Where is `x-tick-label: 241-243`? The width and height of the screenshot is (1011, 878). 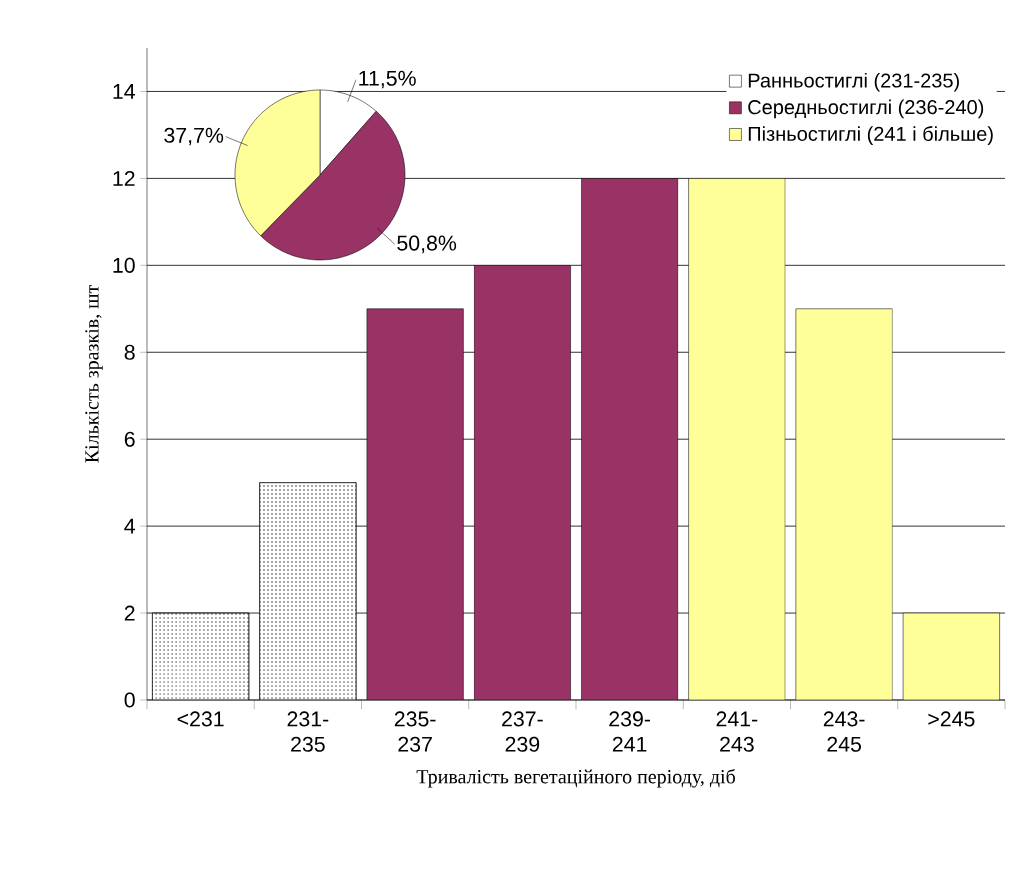 x-tick-label: 241-243 is located at coordinates (737, 731).